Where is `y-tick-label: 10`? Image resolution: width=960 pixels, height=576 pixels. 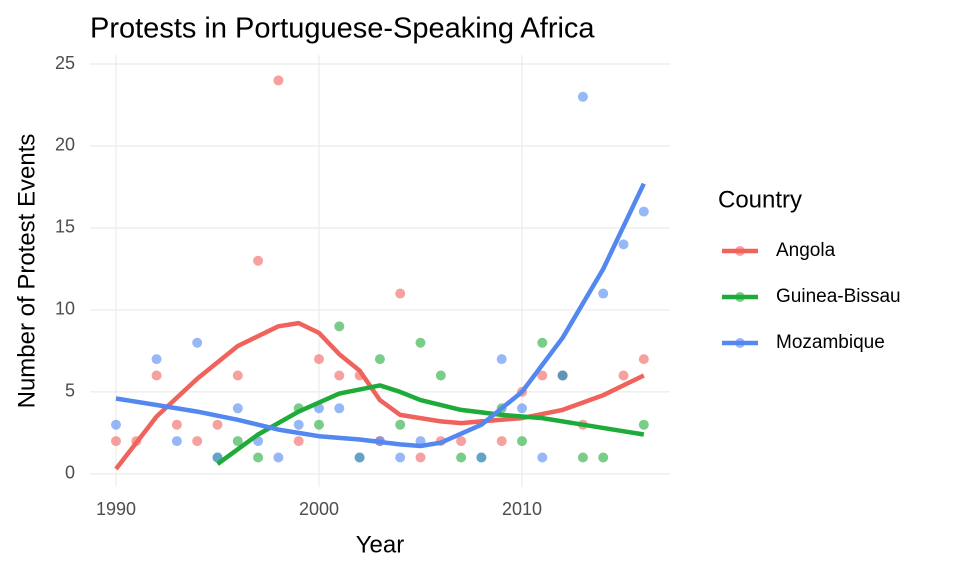 y-tick-label: 10 is located at coordinates (65, 309).